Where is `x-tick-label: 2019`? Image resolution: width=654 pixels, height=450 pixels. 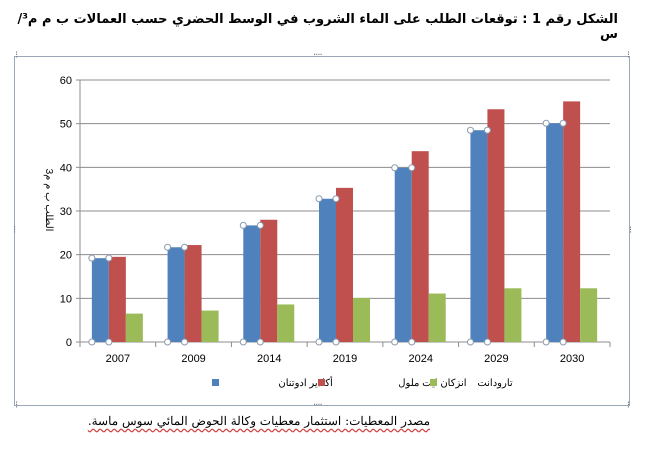
x-tick-label: 2019 is located at coordinates (345, 359).